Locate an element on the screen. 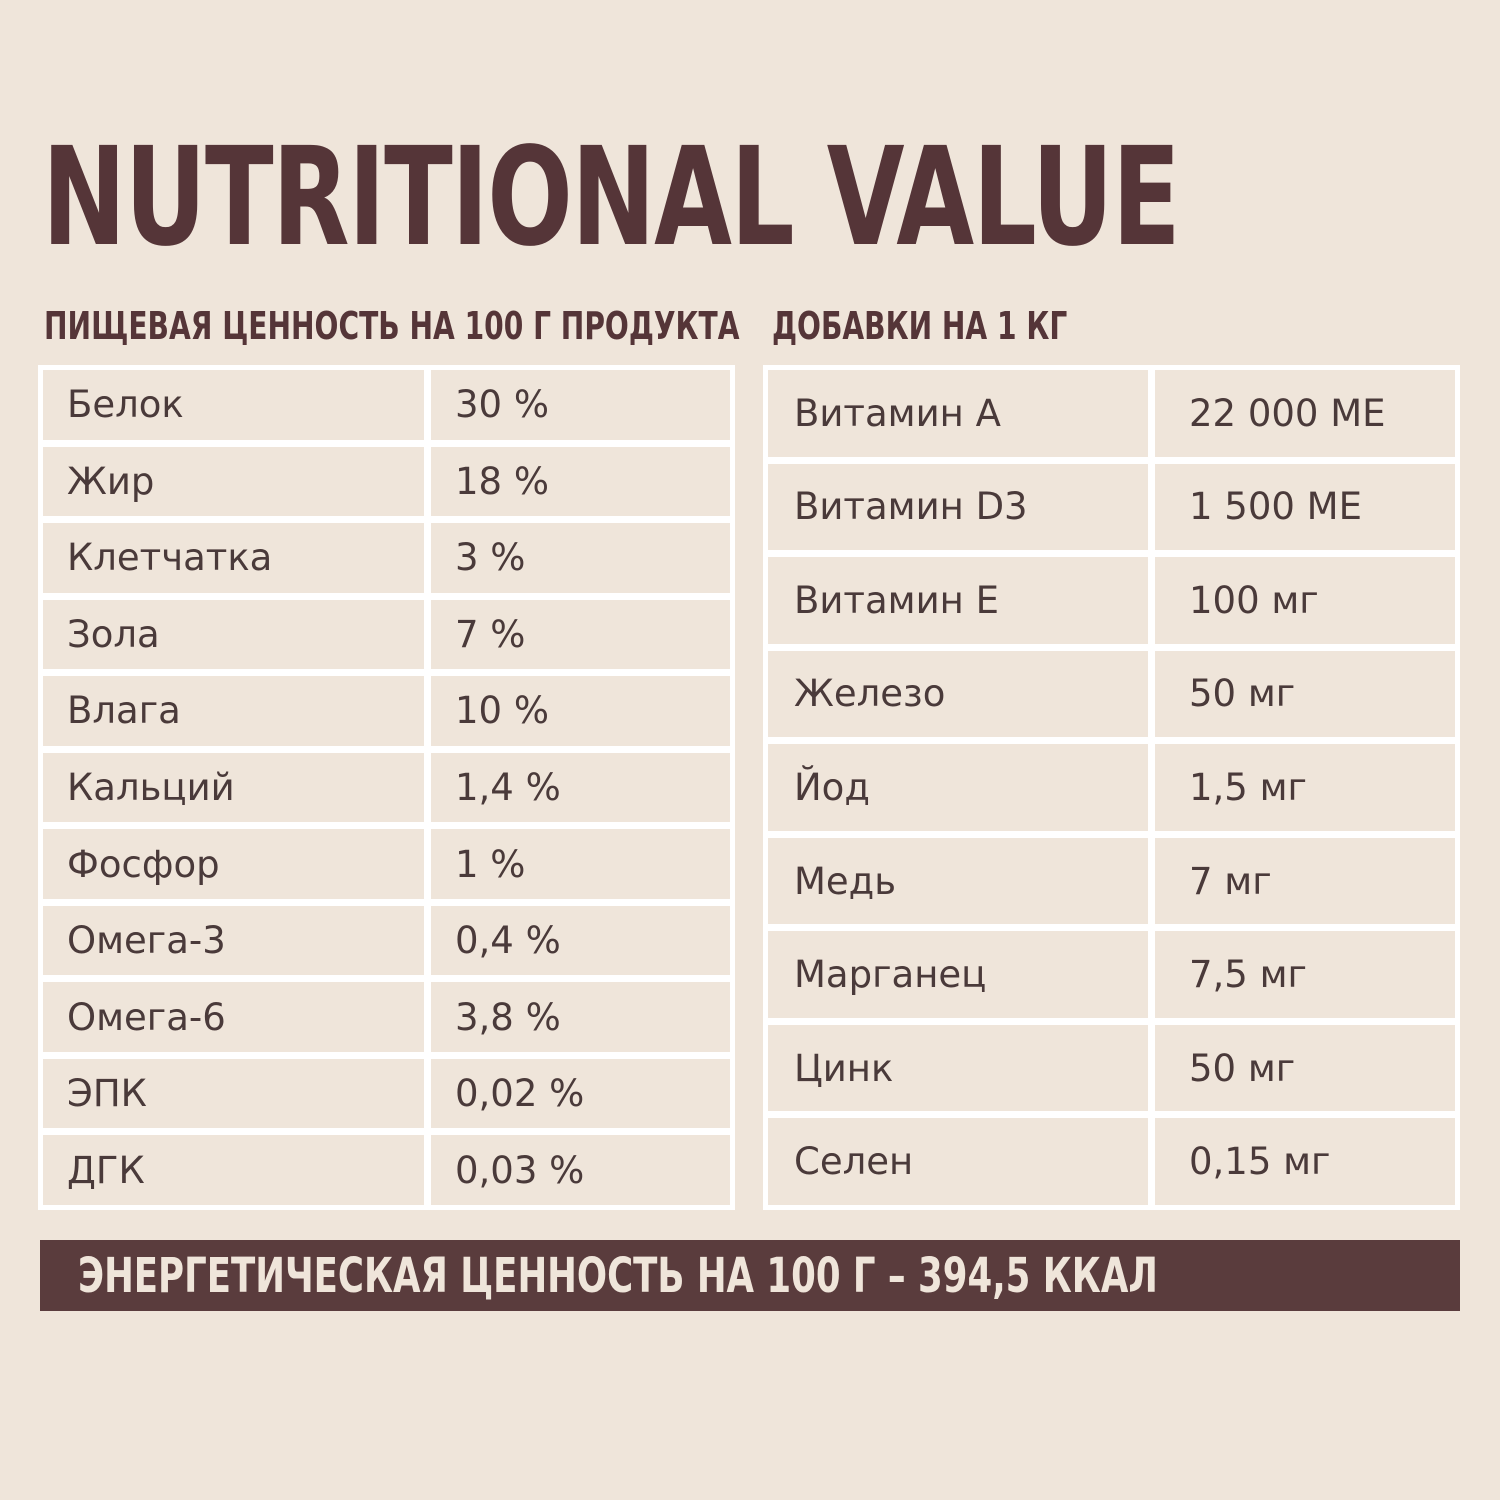  nutrition-value: 1,4 % is located at coordinates (580, 787).